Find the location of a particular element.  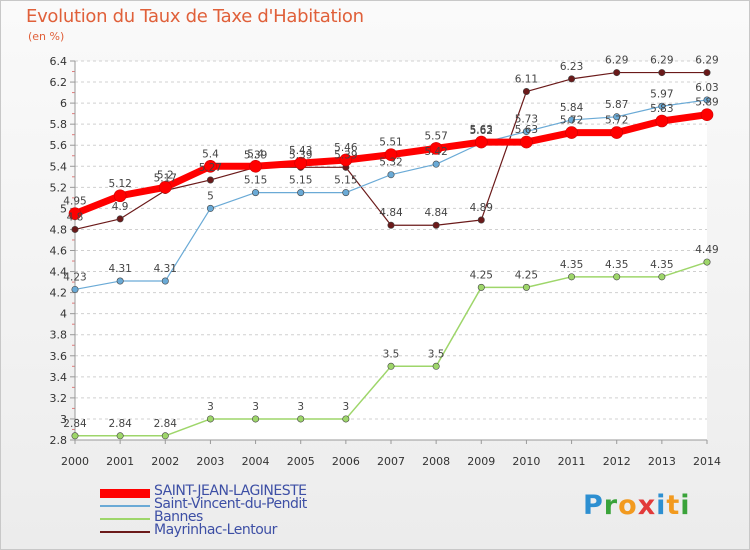

x-tick-label: 2002 is located at coordinates (165, 461).